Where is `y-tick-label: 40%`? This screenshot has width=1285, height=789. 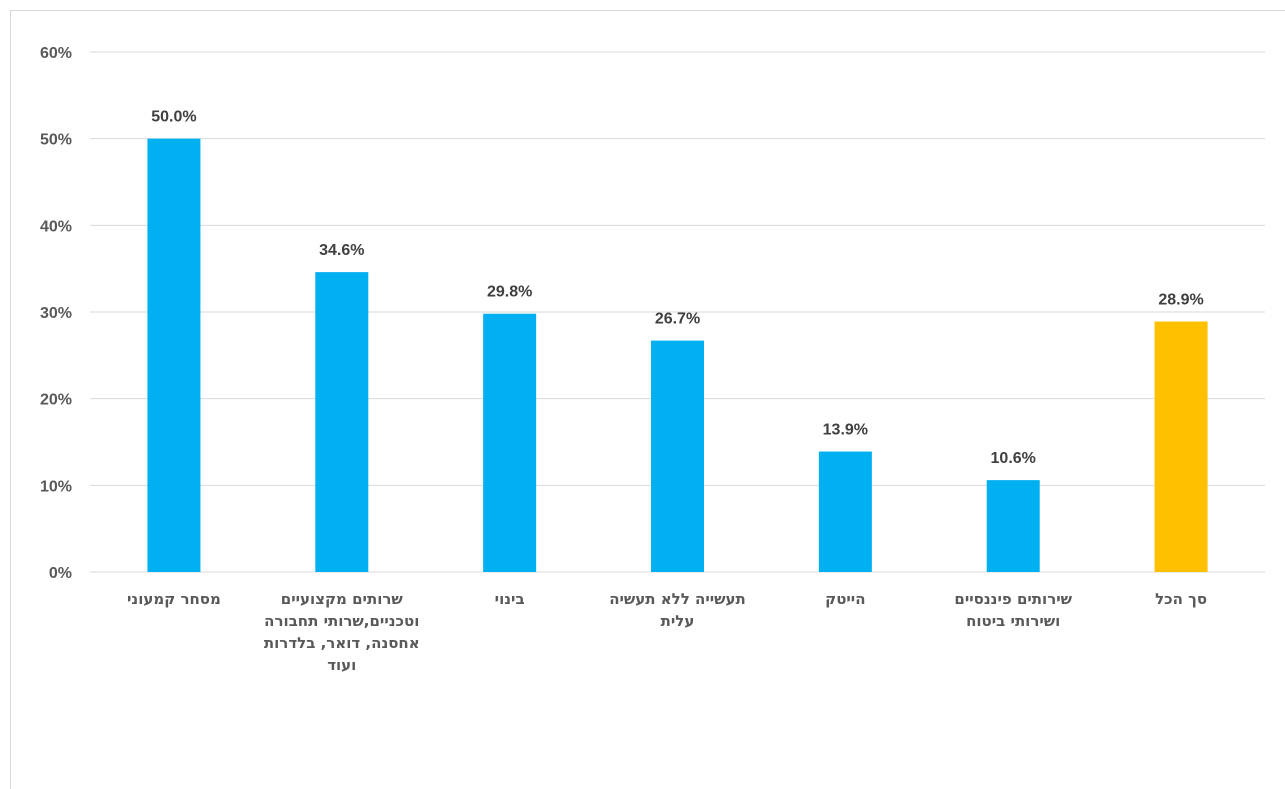
y-tick-label: 40% is located at coordinates (56, 226).